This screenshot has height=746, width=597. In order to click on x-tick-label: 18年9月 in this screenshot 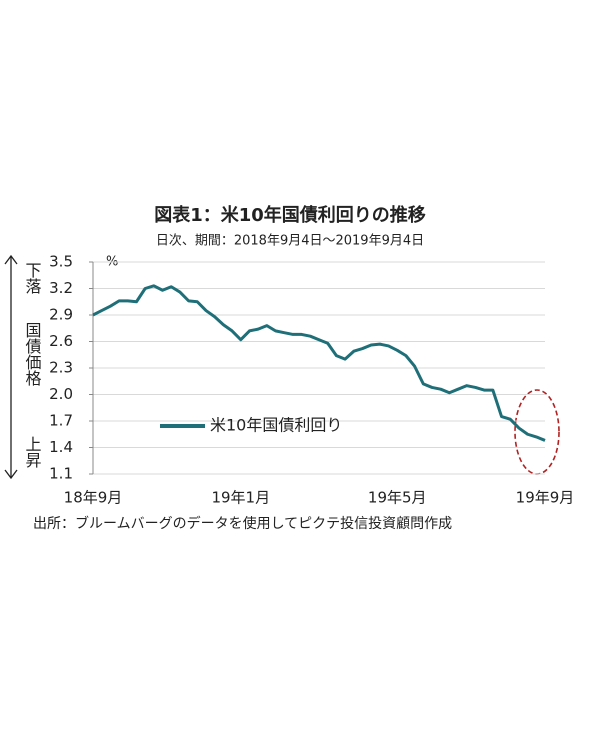, I will do `click(93, 498)`.